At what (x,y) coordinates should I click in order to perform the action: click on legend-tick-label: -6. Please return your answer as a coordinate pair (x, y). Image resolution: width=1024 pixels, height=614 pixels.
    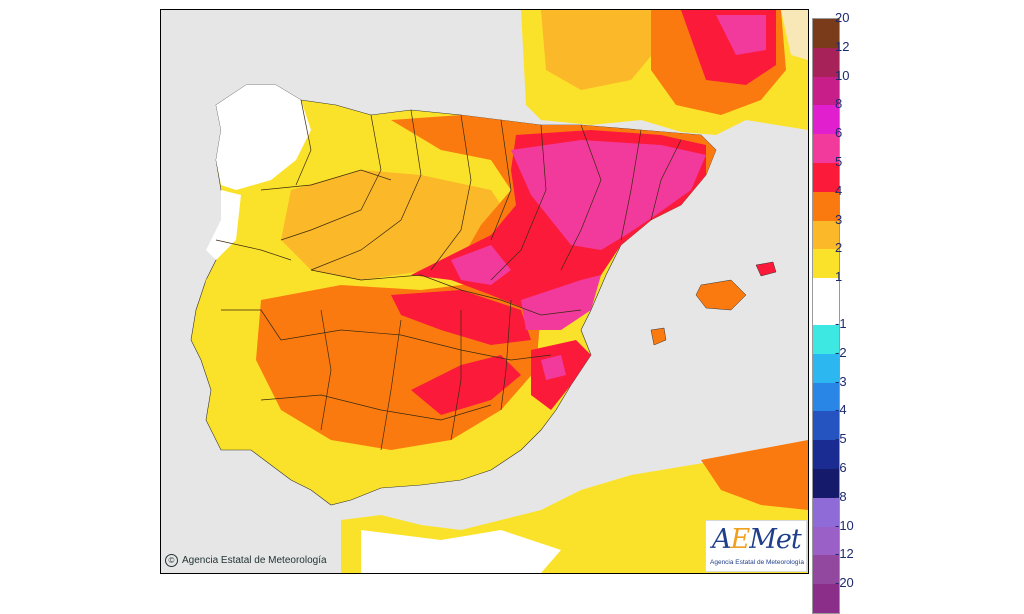
    Looking at the image, I should click on (841, 467).